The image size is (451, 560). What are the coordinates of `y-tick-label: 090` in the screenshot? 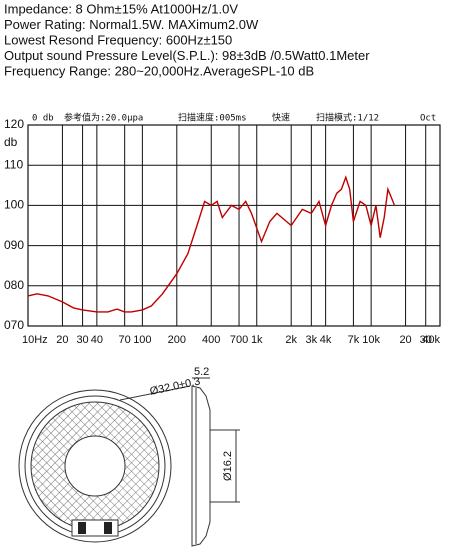 It's located at (14, 245).